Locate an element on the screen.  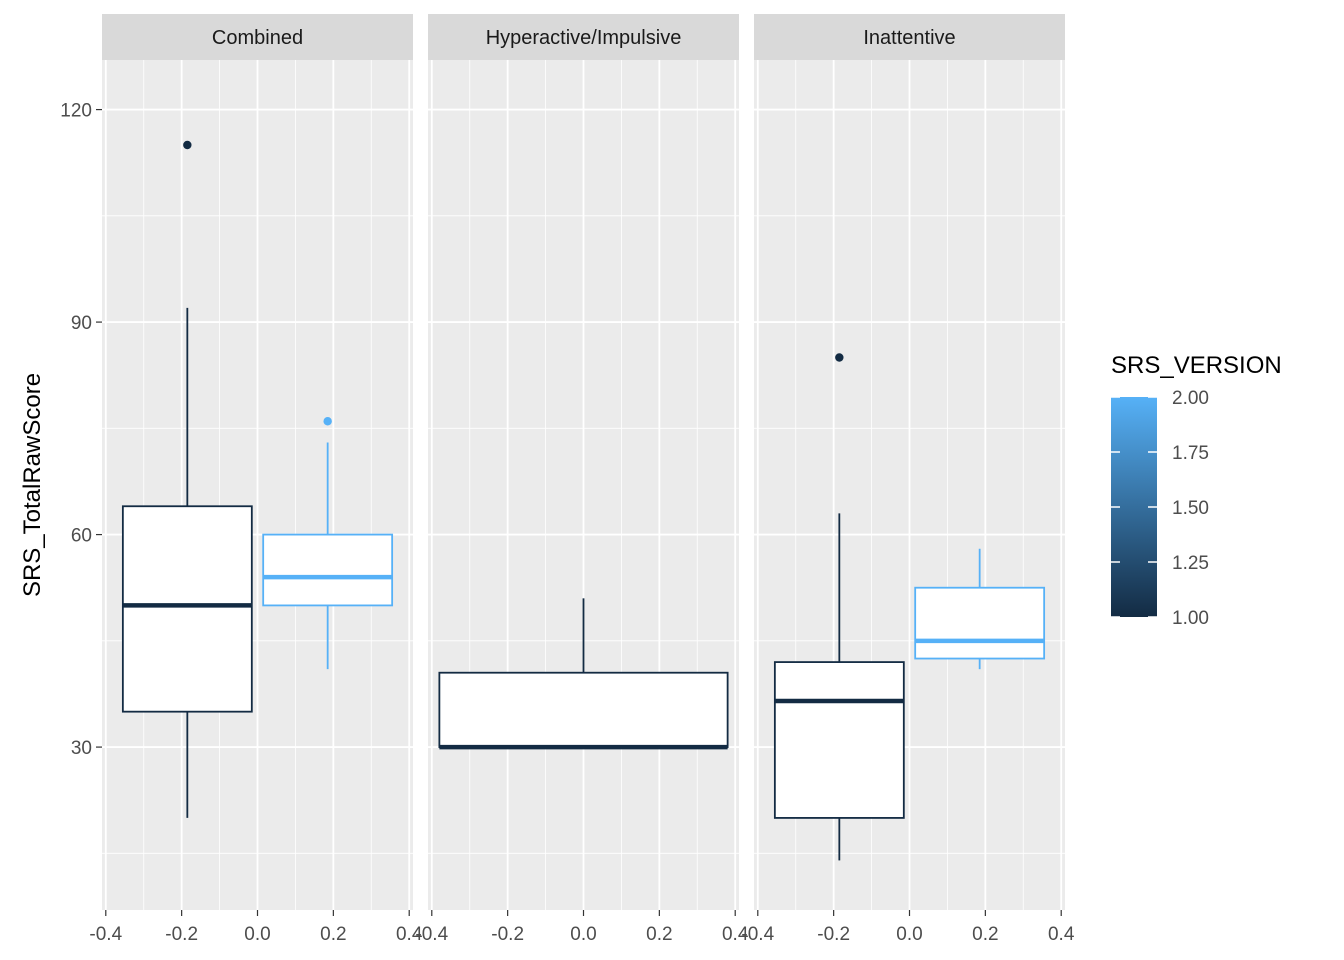
legend-break-label: 1.50 is located at coordinates (1190, 508).